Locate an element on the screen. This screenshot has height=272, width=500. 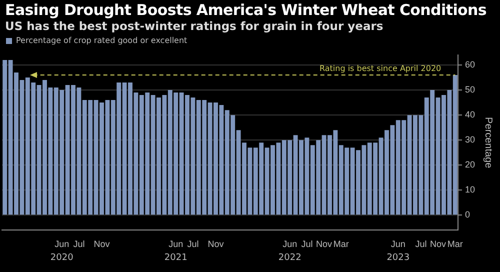
chart-subtitle: US has the best post-winter ratings for grain in four years is located at coordinates (194, 26).